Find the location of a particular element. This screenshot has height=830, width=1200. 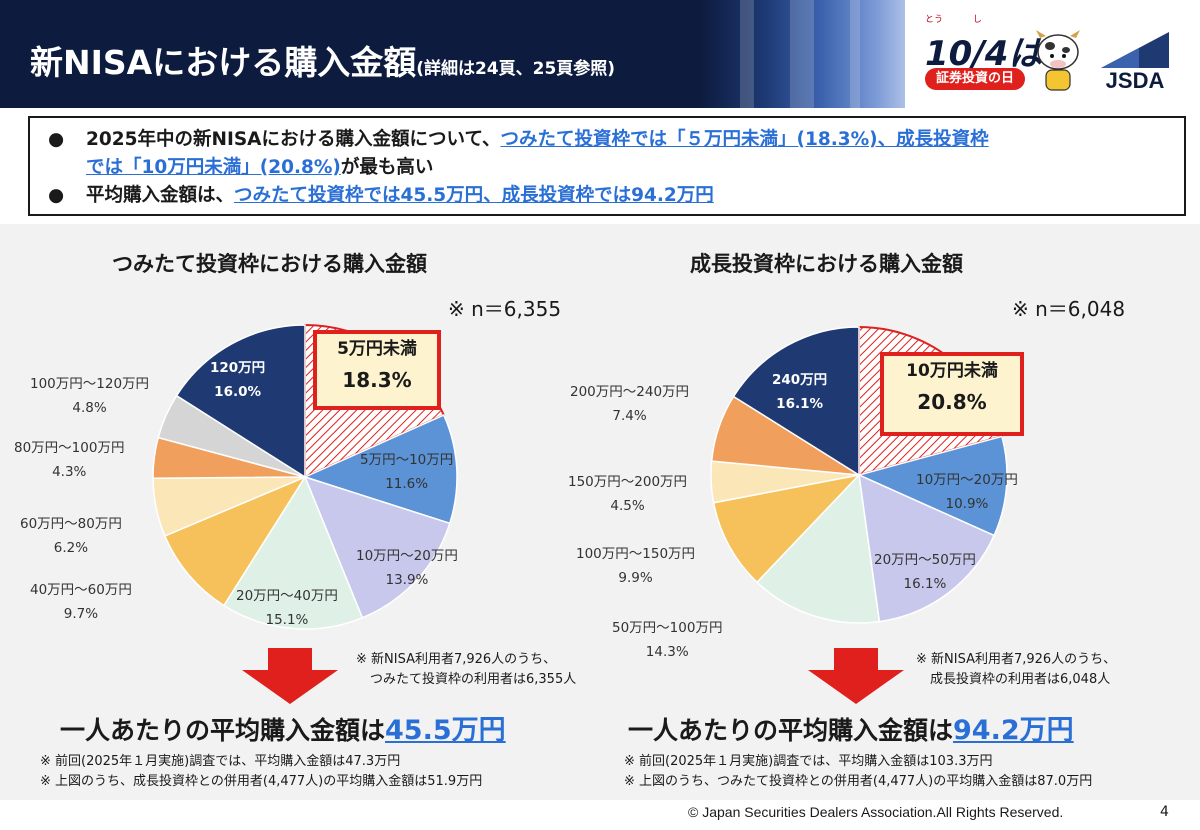

highlight-callout-tsumitate: 5万円未満 18.3% is located at coordinates (377, 370).